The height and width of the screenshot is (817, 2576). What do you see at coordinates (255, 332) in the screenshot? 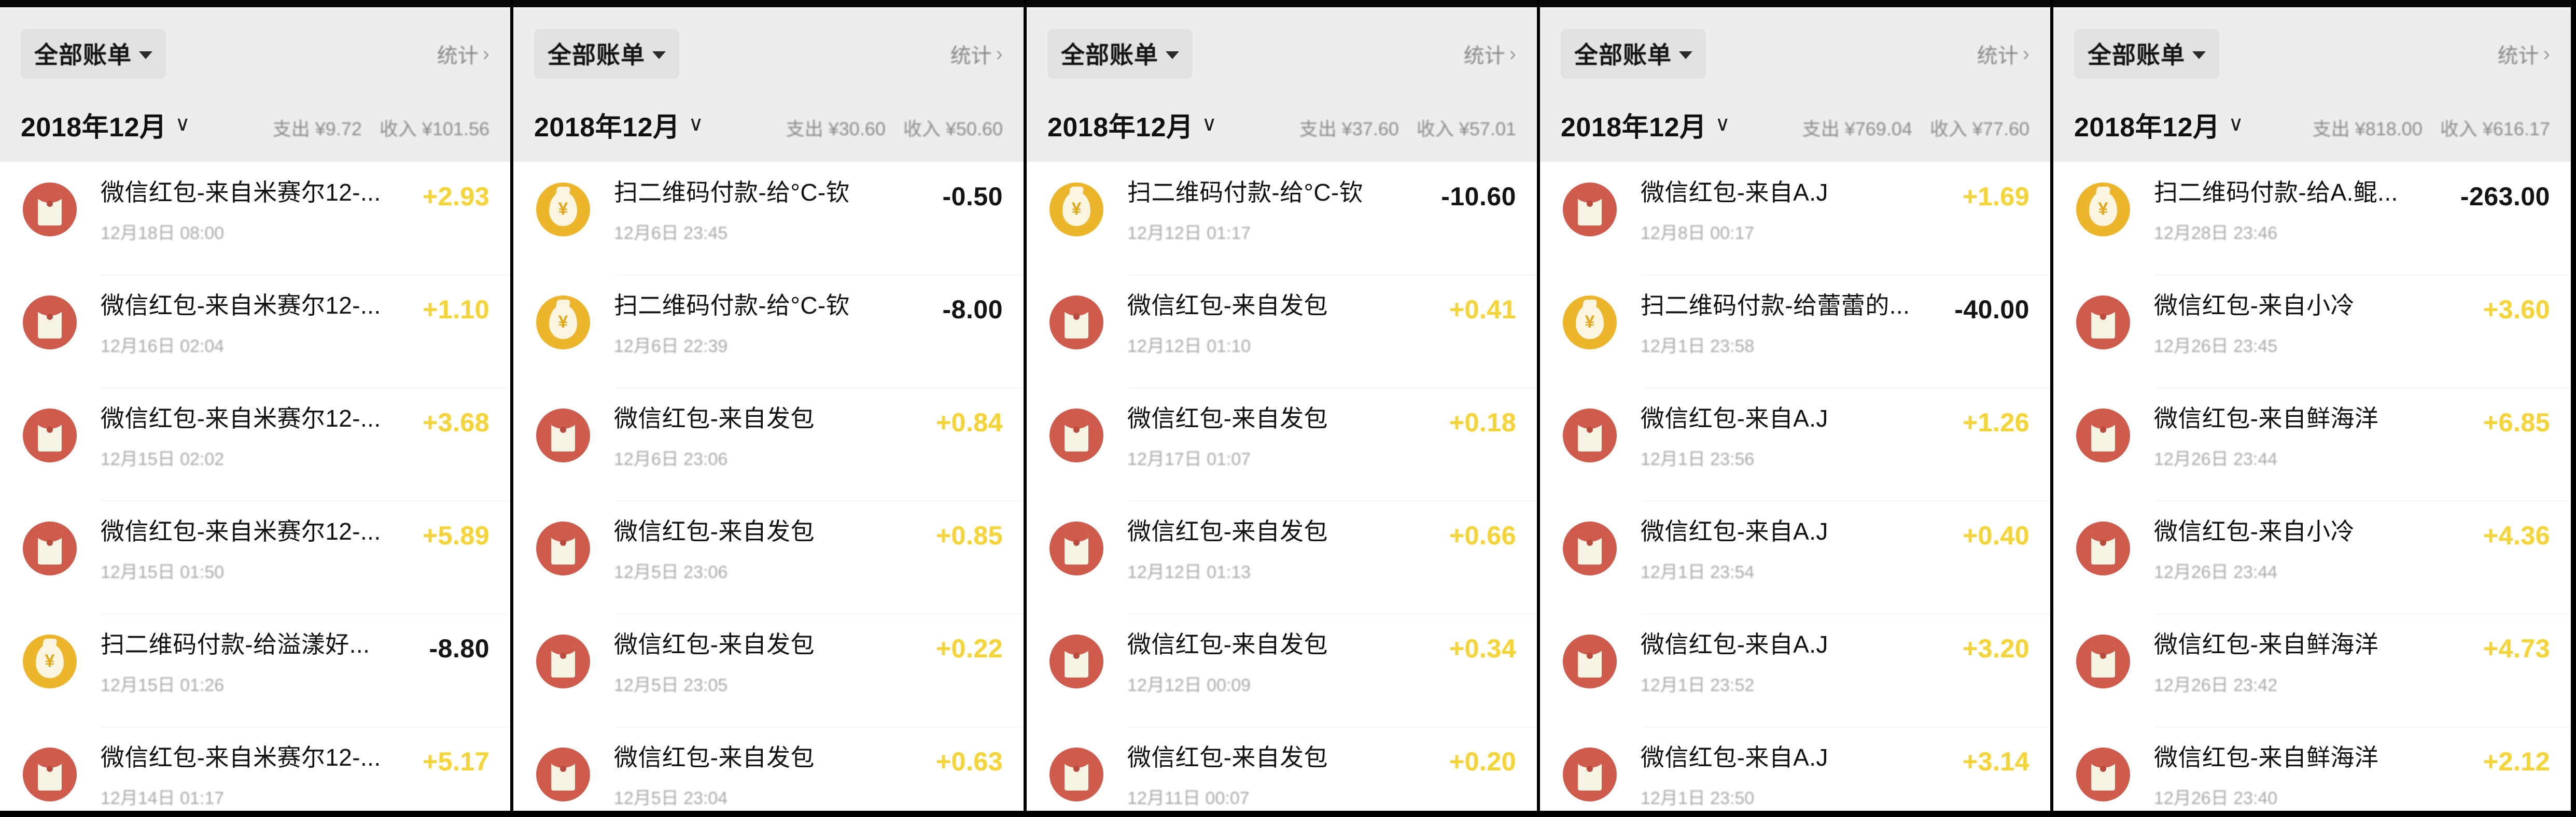
I see `transaction-row: 微信红包-来自米赛尔12-... 12月16日 02:04 +1.10` at bounding box center [255, 332].